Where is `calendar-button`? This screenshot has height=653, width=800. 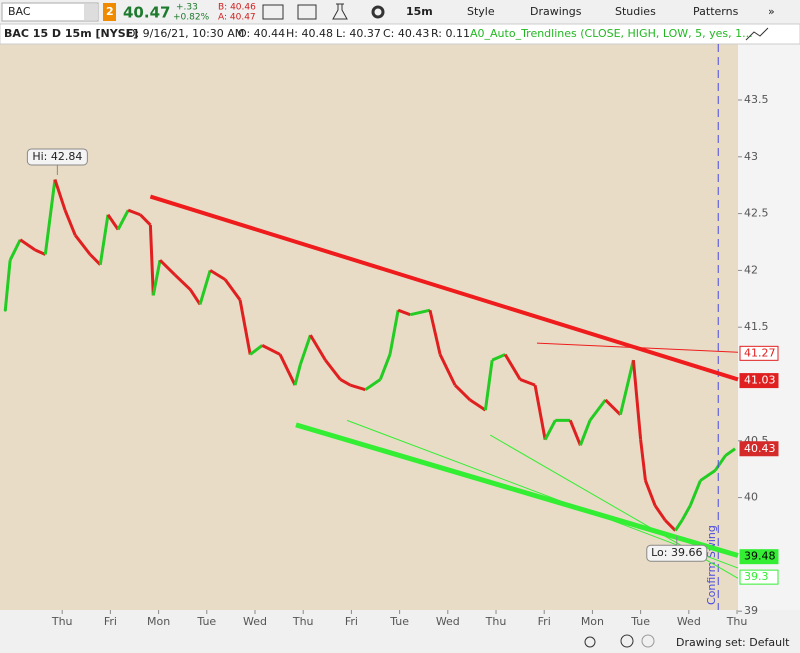 calendar-button is located at coordinates (307, 12).